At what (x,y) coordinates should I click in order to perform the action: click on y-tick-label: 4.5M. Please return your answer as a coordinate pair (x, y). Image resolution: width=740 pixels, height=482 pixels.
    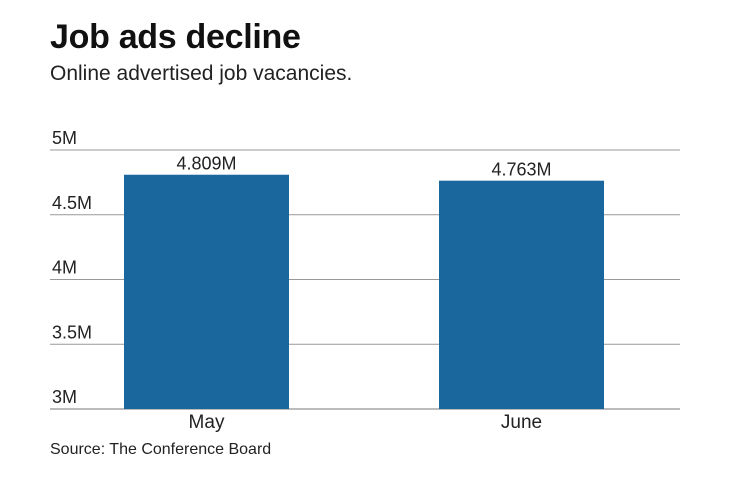
    Looking at the image, I should click on (72, 203).